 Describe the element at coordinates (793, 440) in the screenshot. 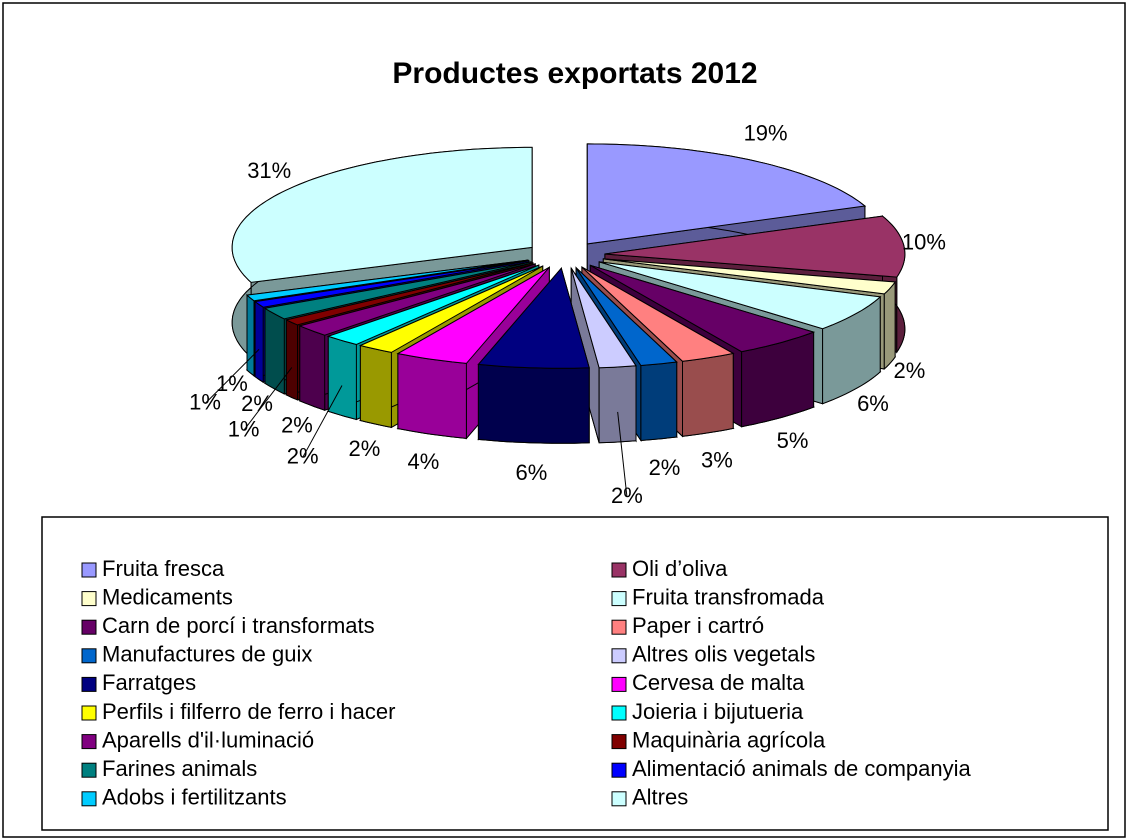

I see `data-label: 5%` at that location.